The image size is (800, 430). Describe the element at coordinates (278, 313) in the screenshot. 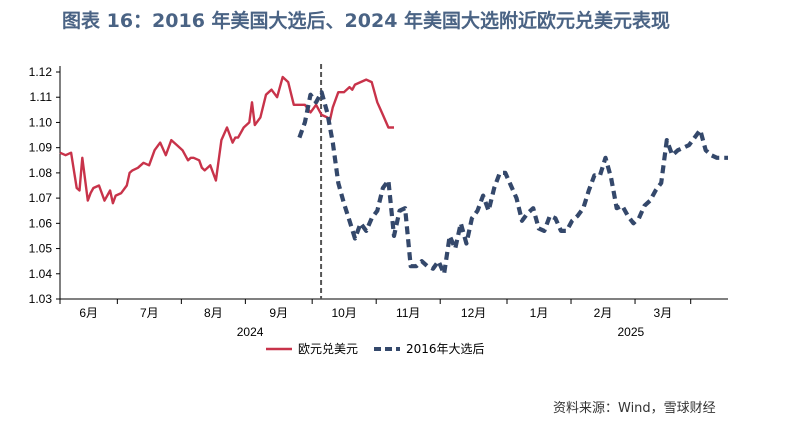

I see `x-tick-label: 9月` at that location.